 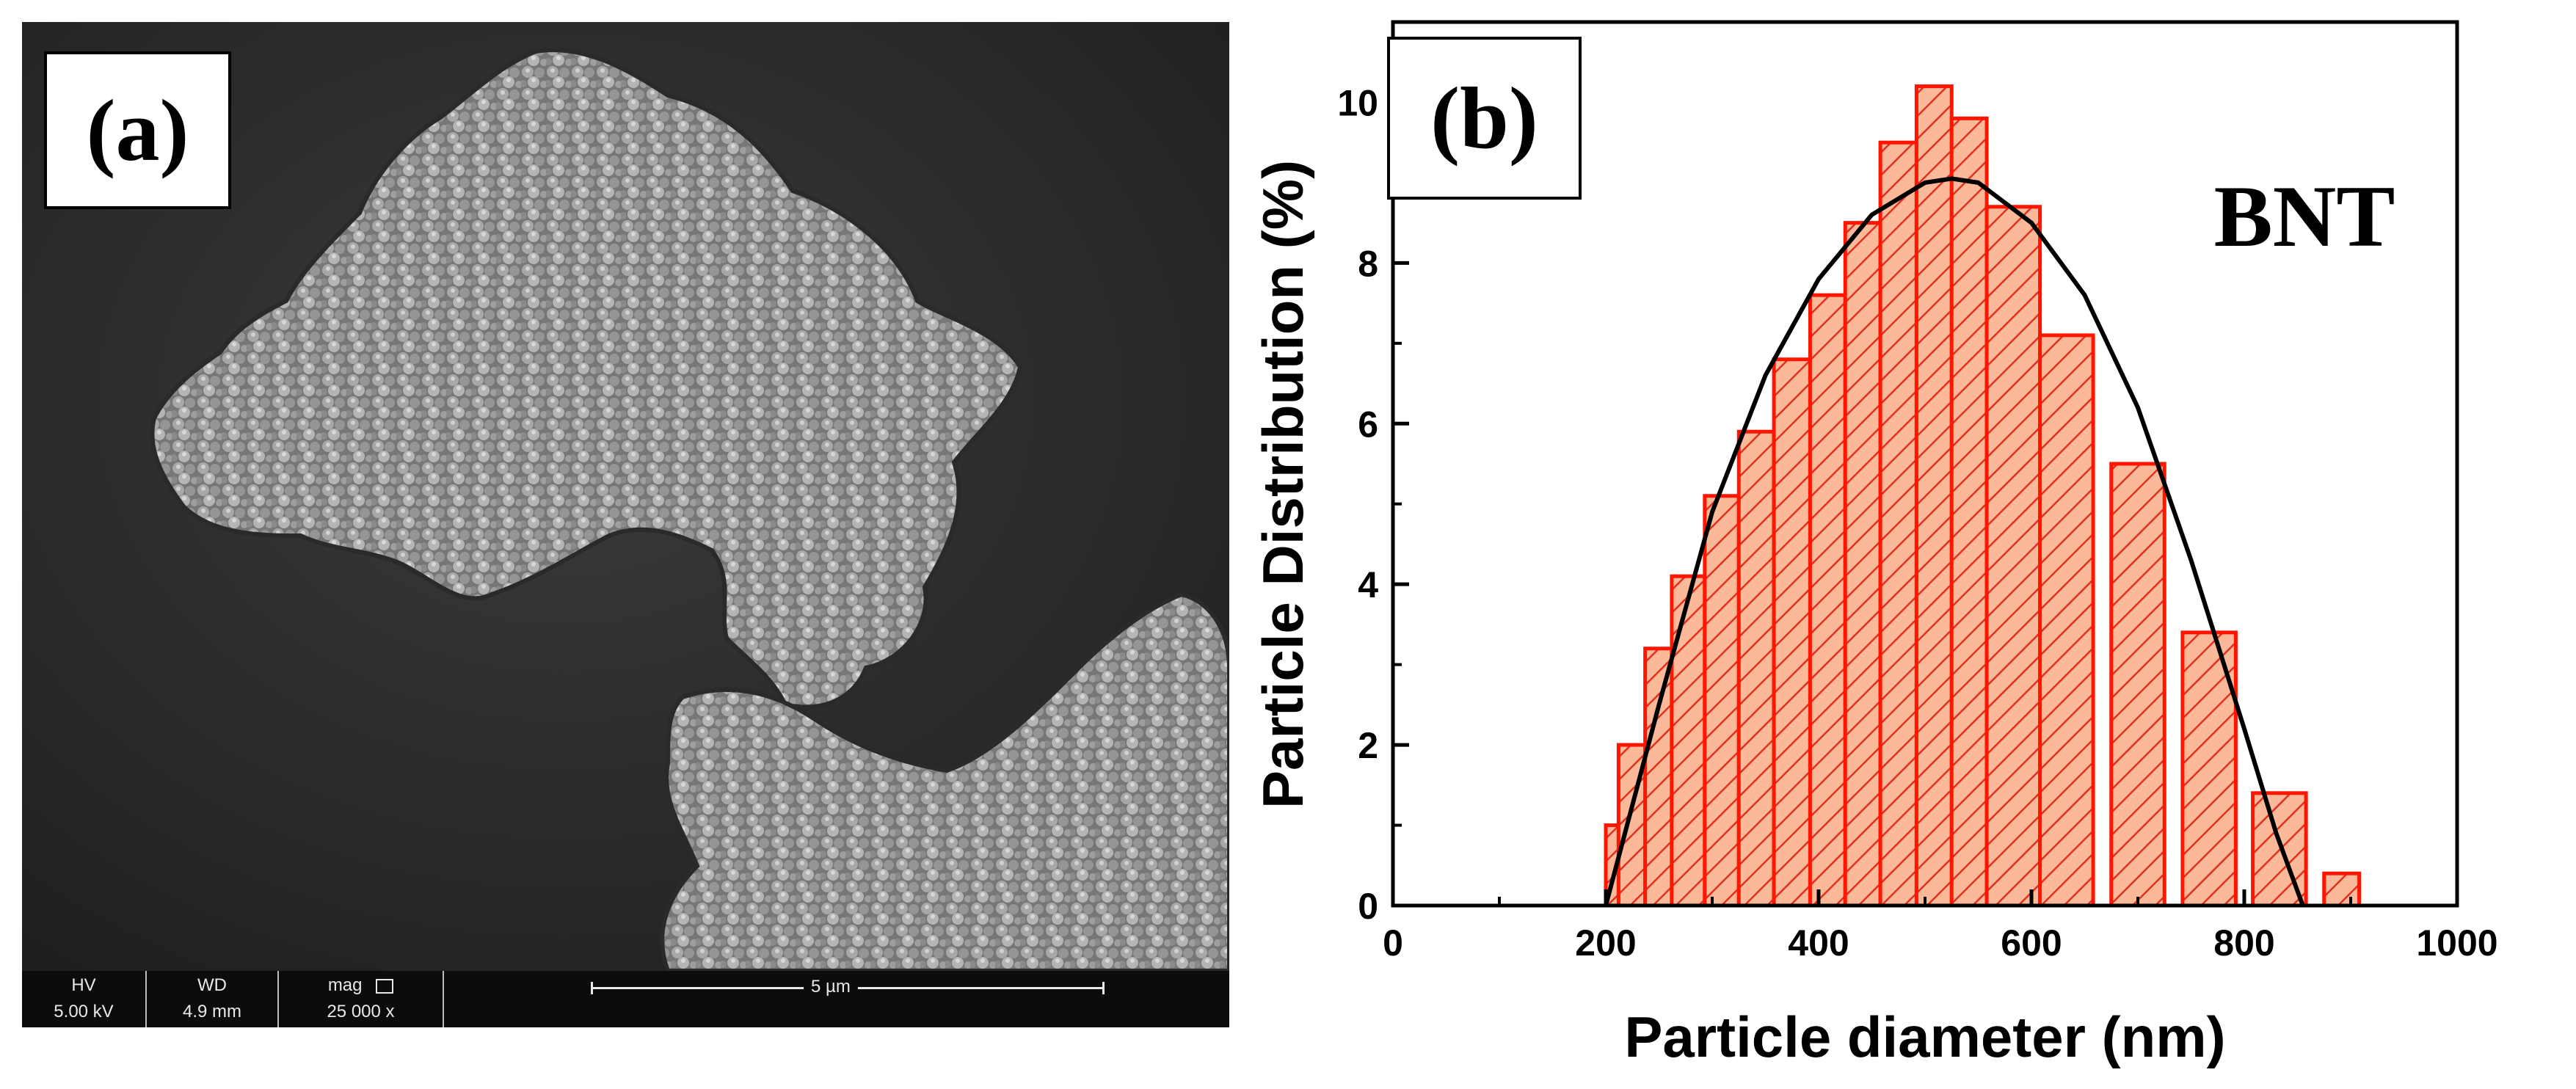 What do you see at coordinates (1103, 988) in the screenshot?
I see `scale-bar-tick-right` at bounding box center [1103, 988].